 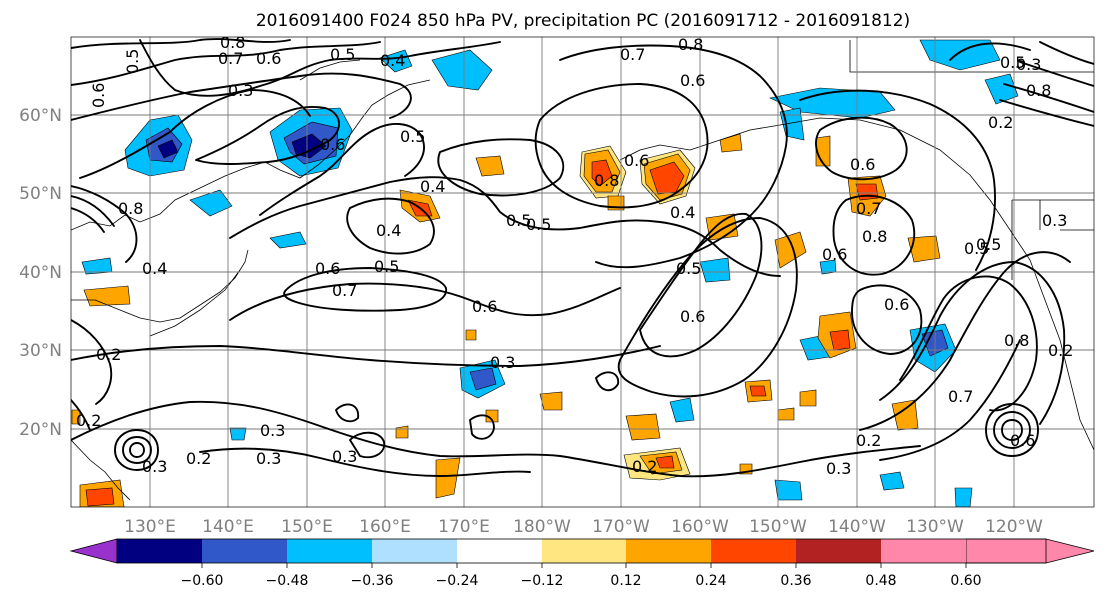 What do you see at coordinates (40, 194) in the screenshot?
I see `lat-label: 50°N` at bounding box center [40, 194].